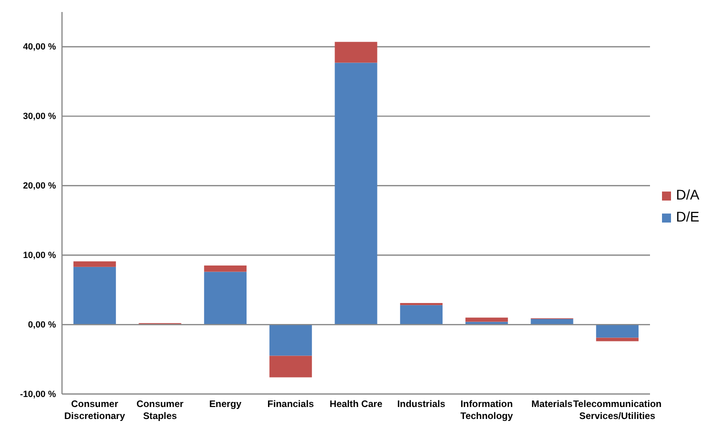  Describe the element at coordinates (39, 116) in the screenshot. I see `y-tick-label: 30,00 %` at that location.